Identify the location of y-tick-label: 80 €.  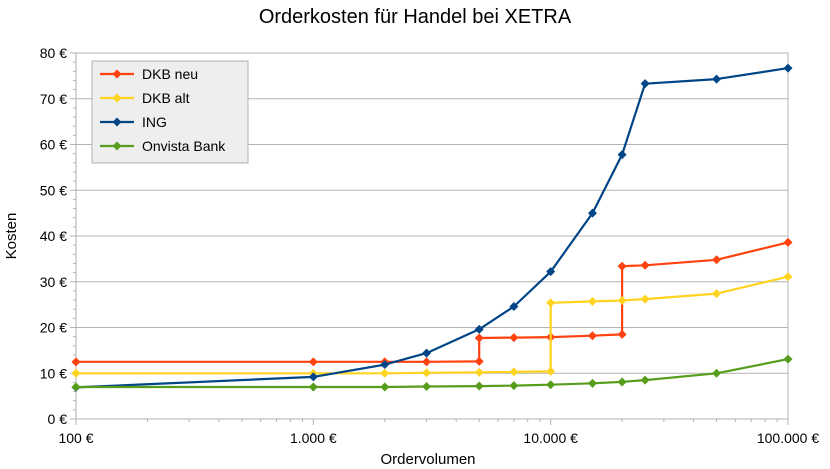
(53, 53).